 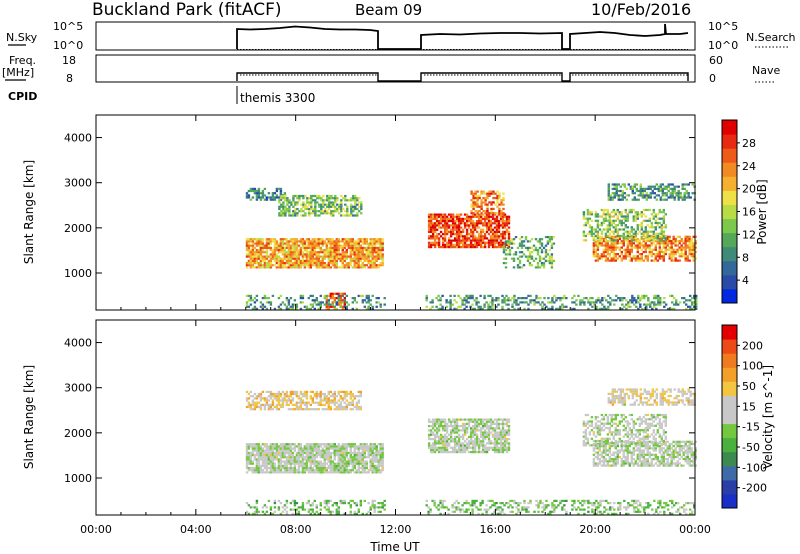 I want to click on velocity-scatter-cells, so click(x=471, y=451).